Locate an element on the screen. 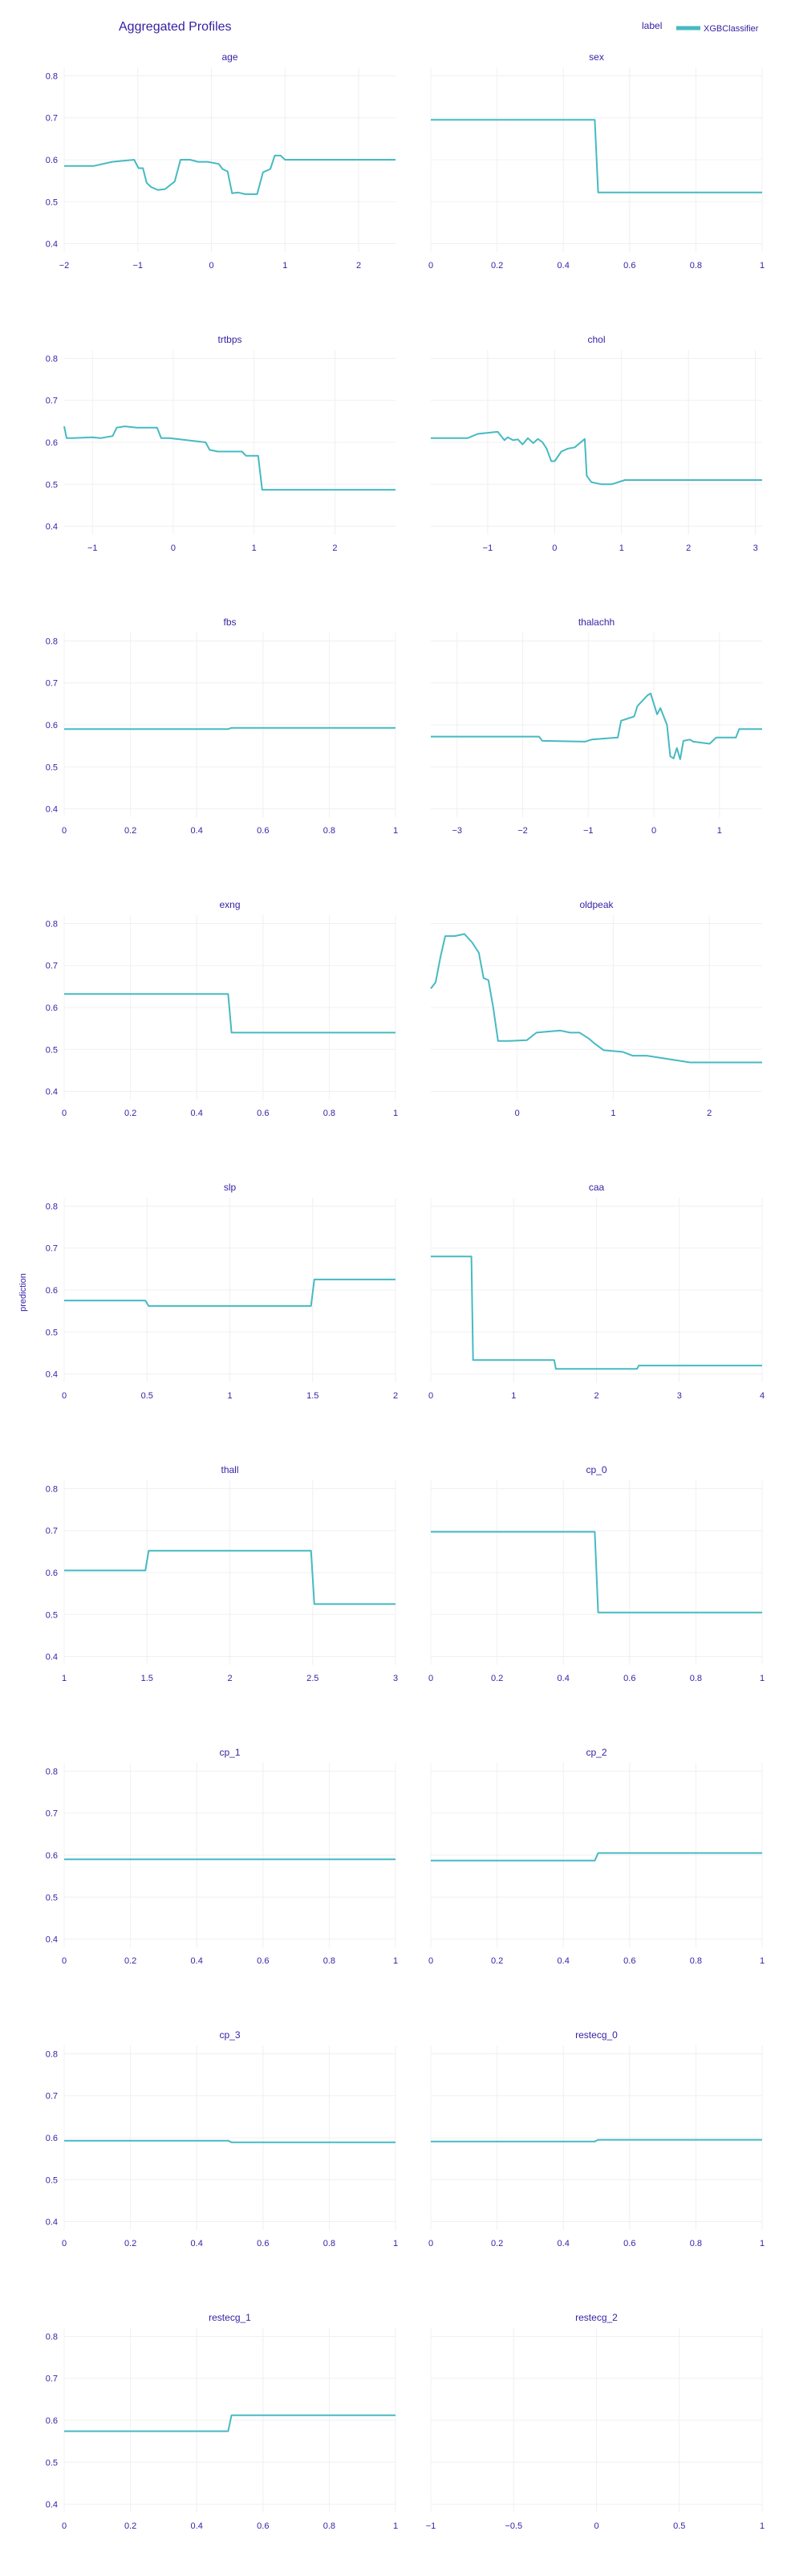 This screenshot has height=2576, width=787. panel-caa: caa 0 1 2 3 4 is located at coordinates (596, 1291).